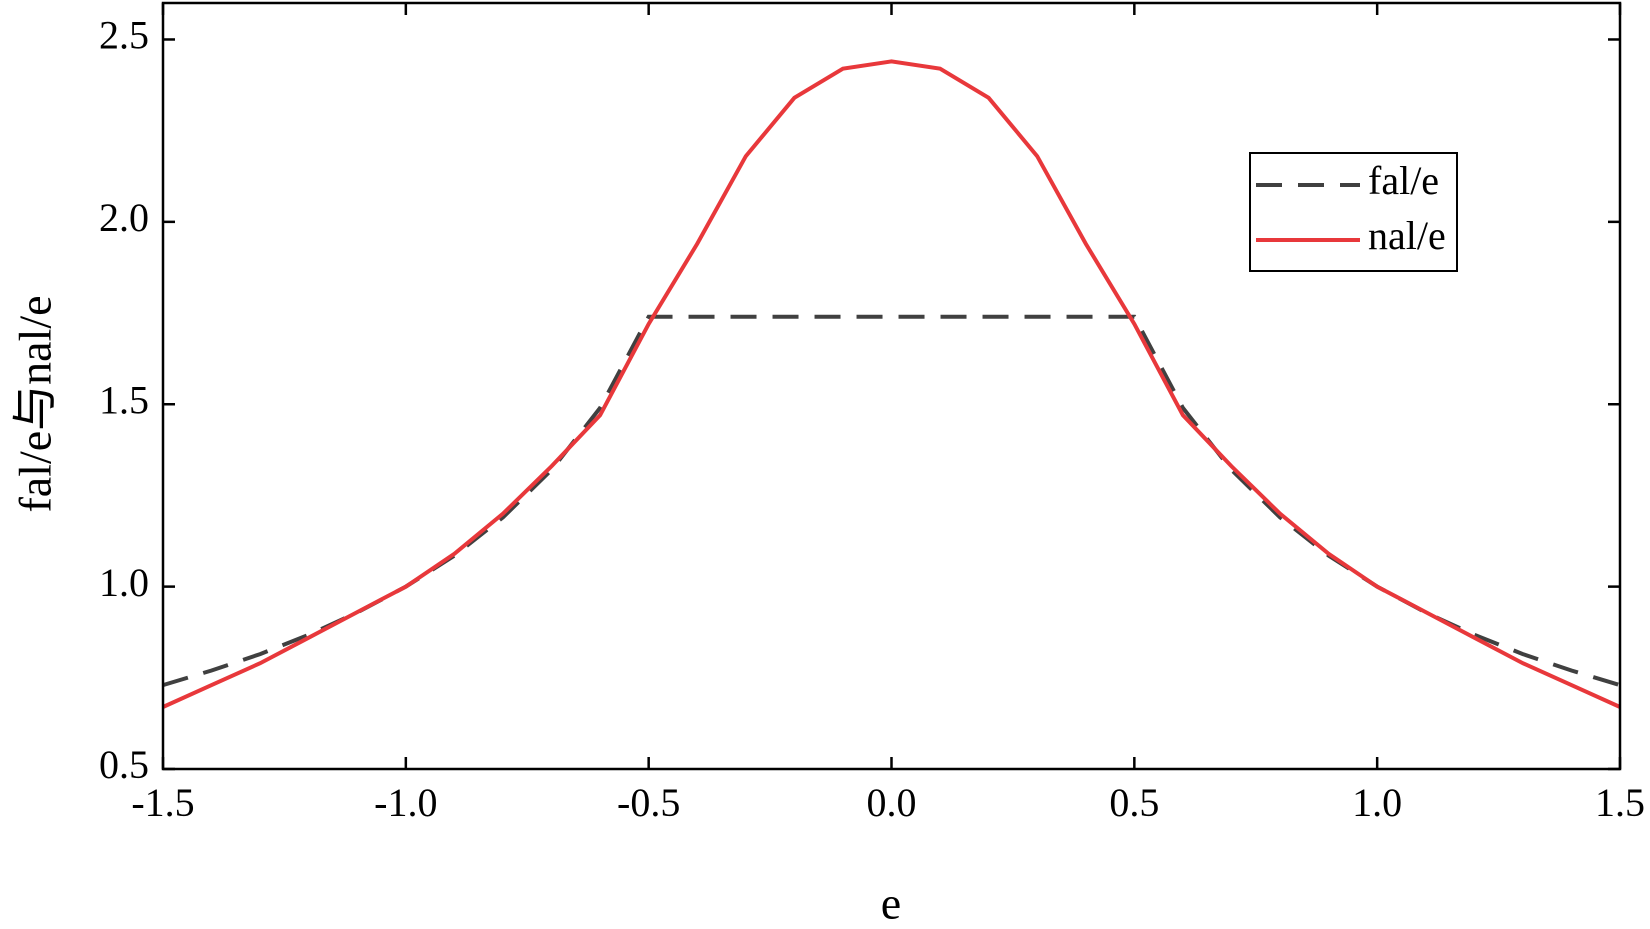  I want to click on x-tick-label: -1.0, so click(405, 802).